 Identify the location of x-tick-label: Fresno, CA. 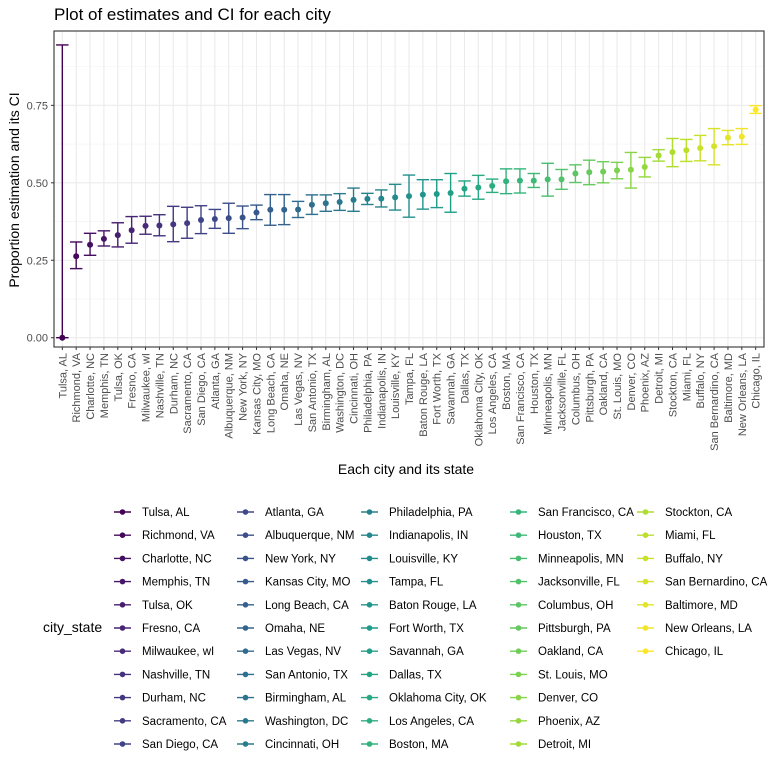
(133, 380).